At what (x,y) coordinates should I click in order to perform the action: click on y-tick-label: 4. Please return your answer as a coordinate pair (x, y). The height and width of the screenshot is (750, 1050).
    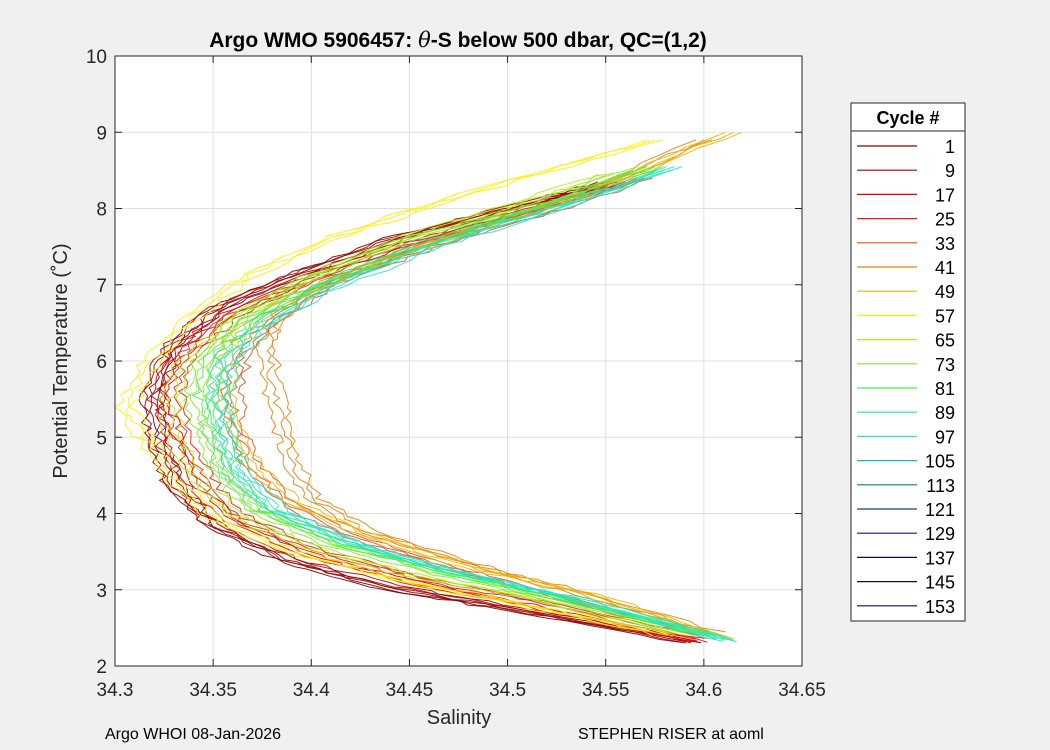
    Looking at the image, I should click on (101, 515).